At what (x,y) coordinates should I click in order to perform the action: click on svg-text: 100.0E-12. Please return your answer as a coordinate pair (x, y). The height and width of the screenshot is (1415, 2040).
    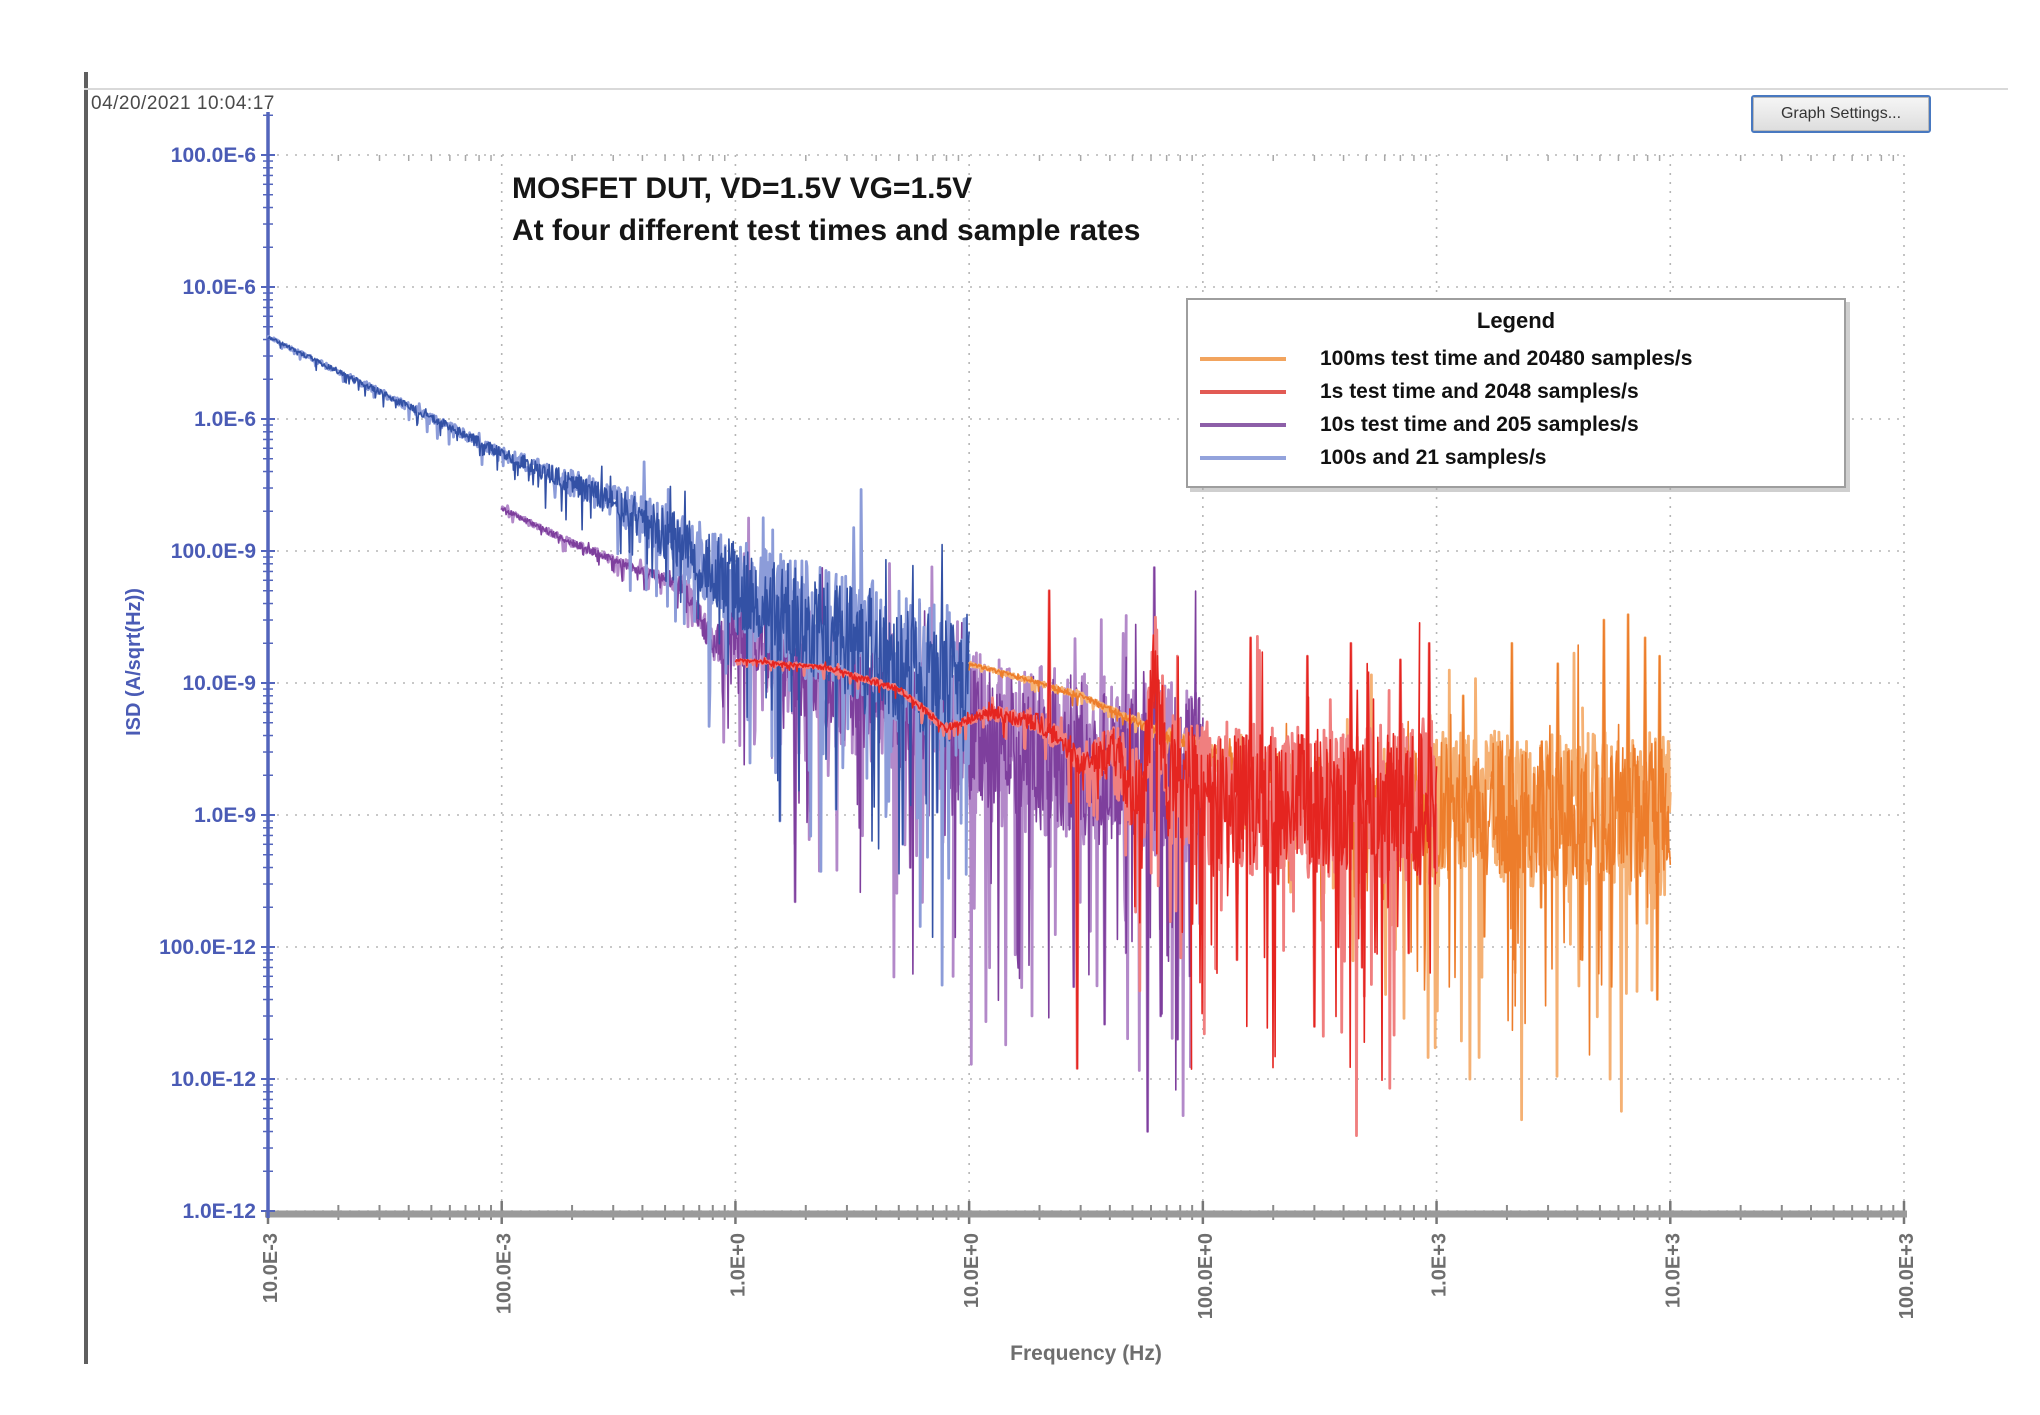
    Looking at the image, I should click on (207, 947).